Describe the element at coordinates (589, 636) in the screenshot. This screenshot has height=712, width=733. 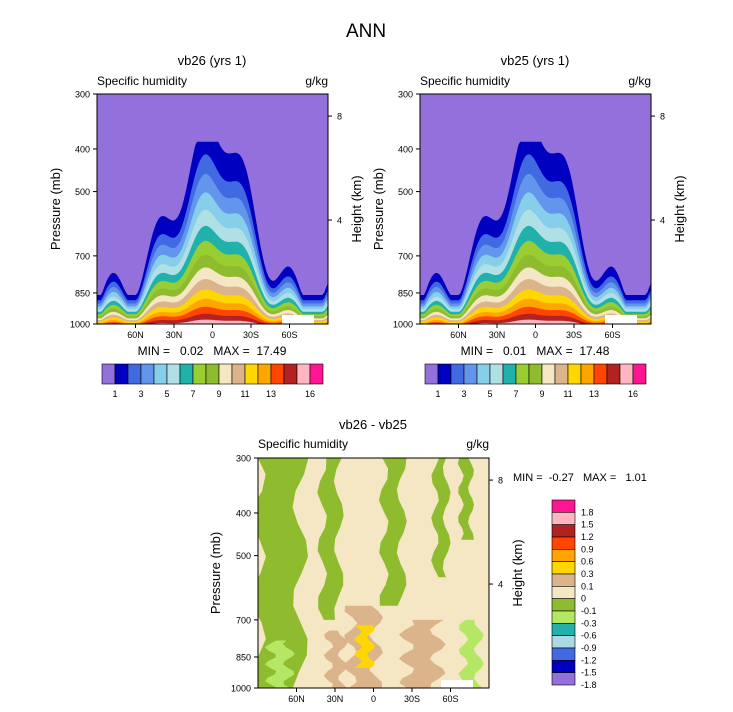
I see `colorbar-label: -0.6` at that location.